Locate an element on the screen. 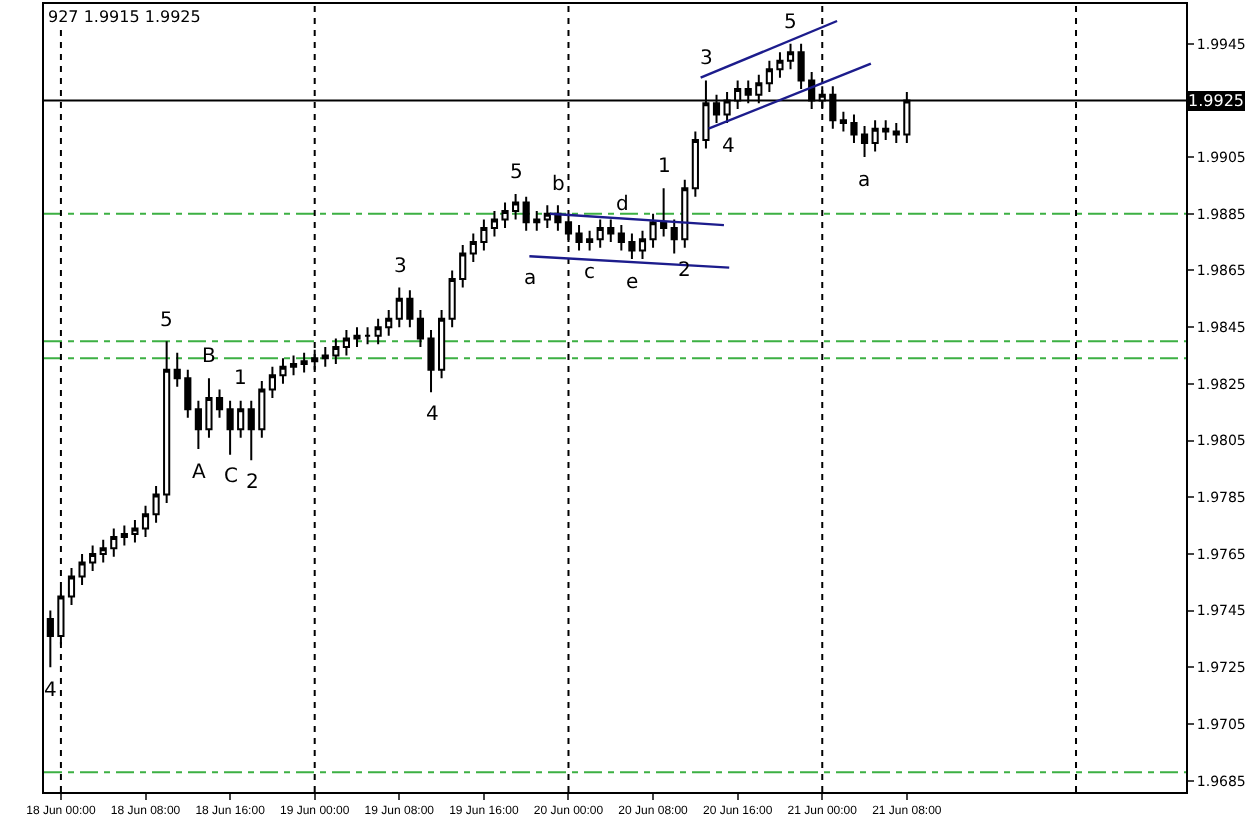  annotation: A is located at coordinates (199, 473).